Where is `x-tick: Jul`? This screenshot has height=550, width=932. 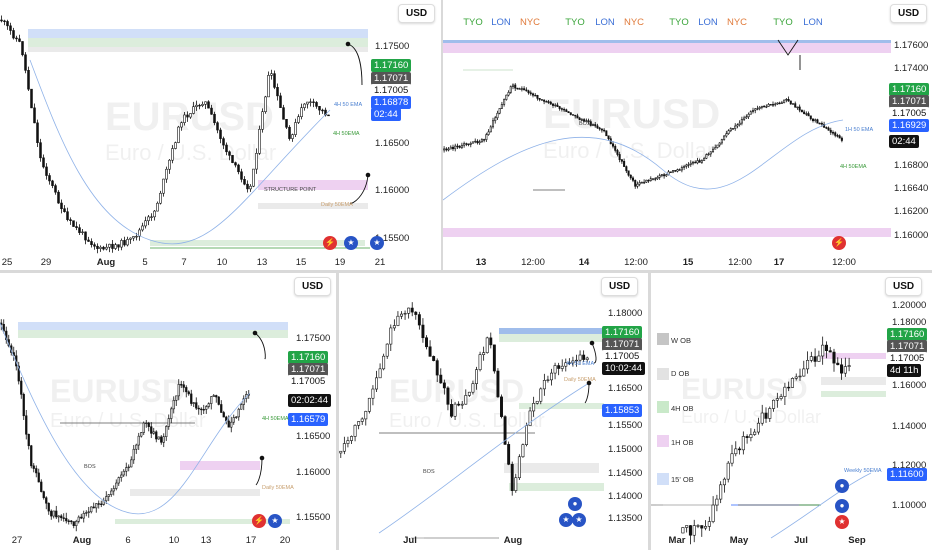 x-tick: Jul is located at coordinates (410, 540).